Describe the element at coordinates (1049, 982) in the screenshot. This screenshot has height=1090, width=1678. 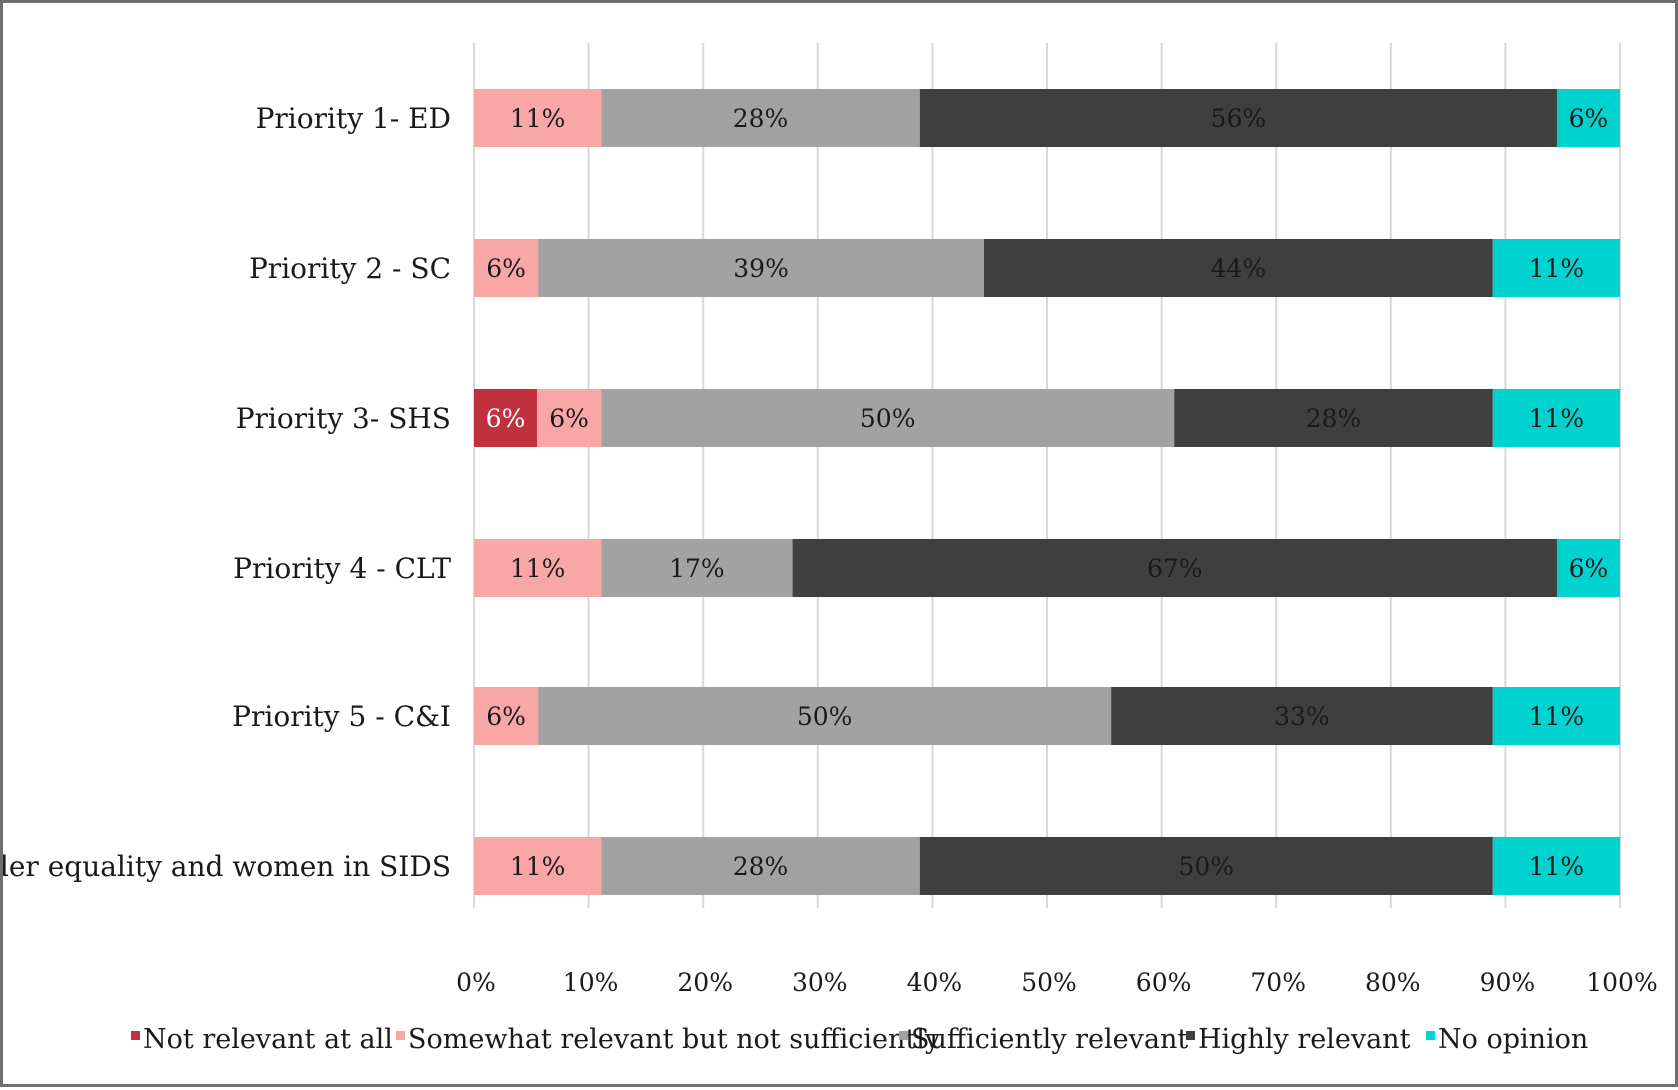
I see `x-tick-label: 50%` at that location.